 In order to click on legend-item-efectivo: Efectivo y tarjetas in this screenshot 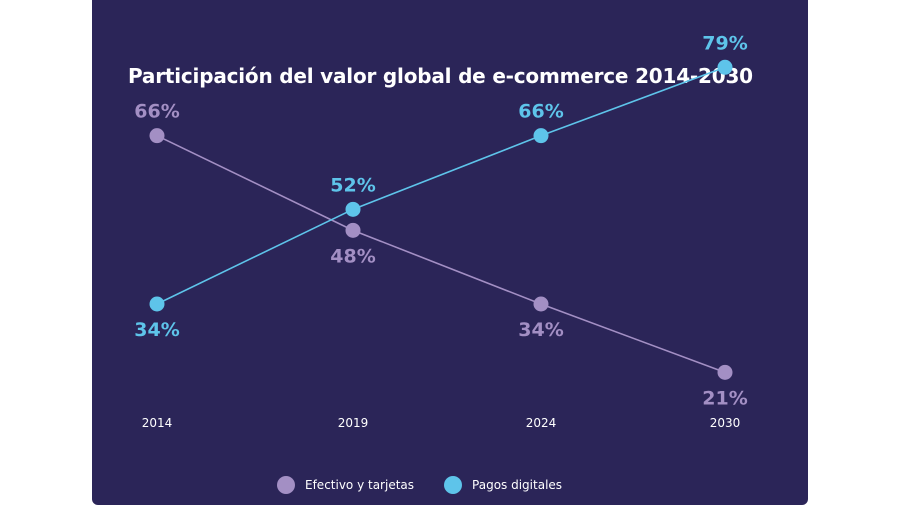, I will do `click(345, 485)`.